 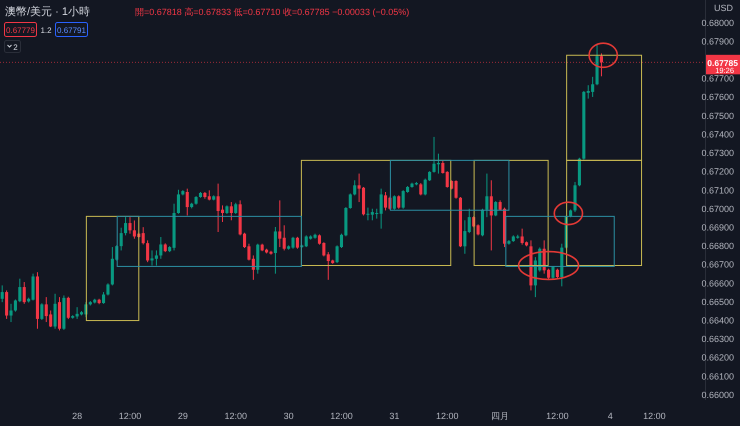 I want to click on x-tick-label: 28, so click(x=77, y=416).